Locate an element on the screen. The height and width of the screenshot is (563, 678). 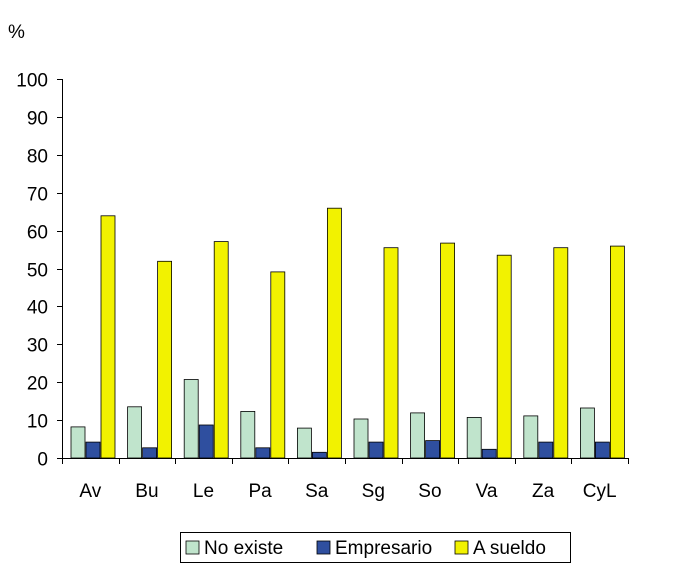
bar-no-existe-le is located at coordinates (191, 419).